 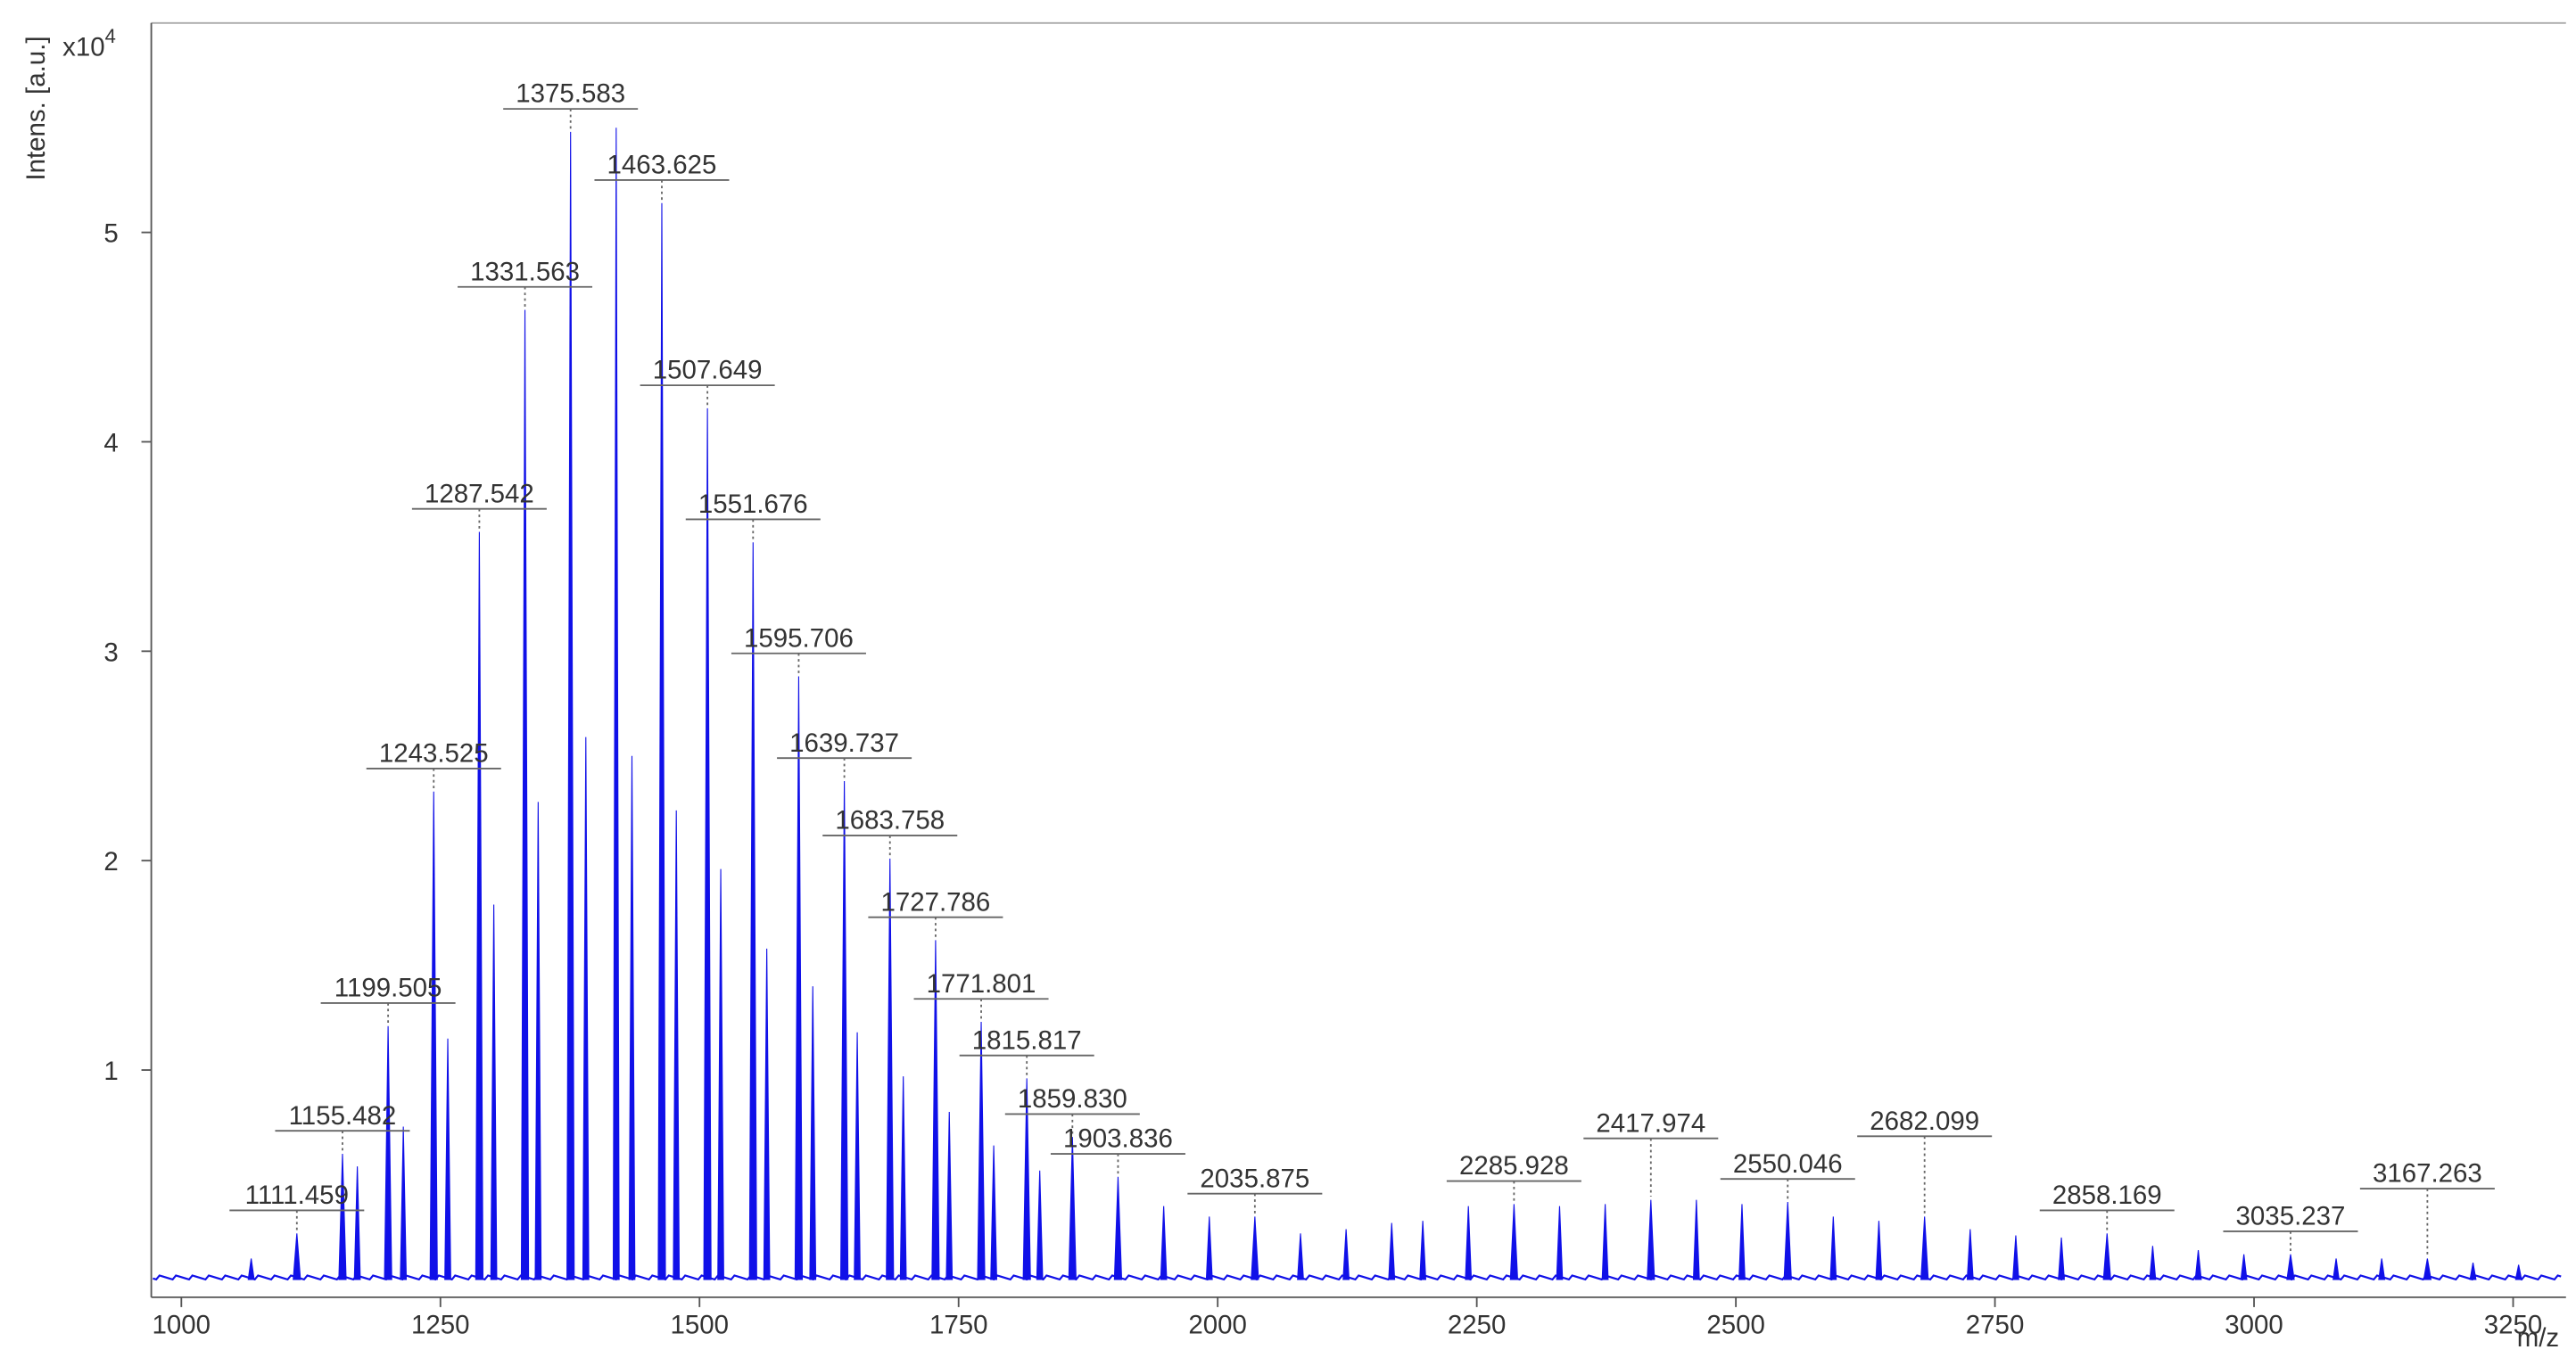 I want to click on peak-label: 1683.758, so click(x=890, y=820).